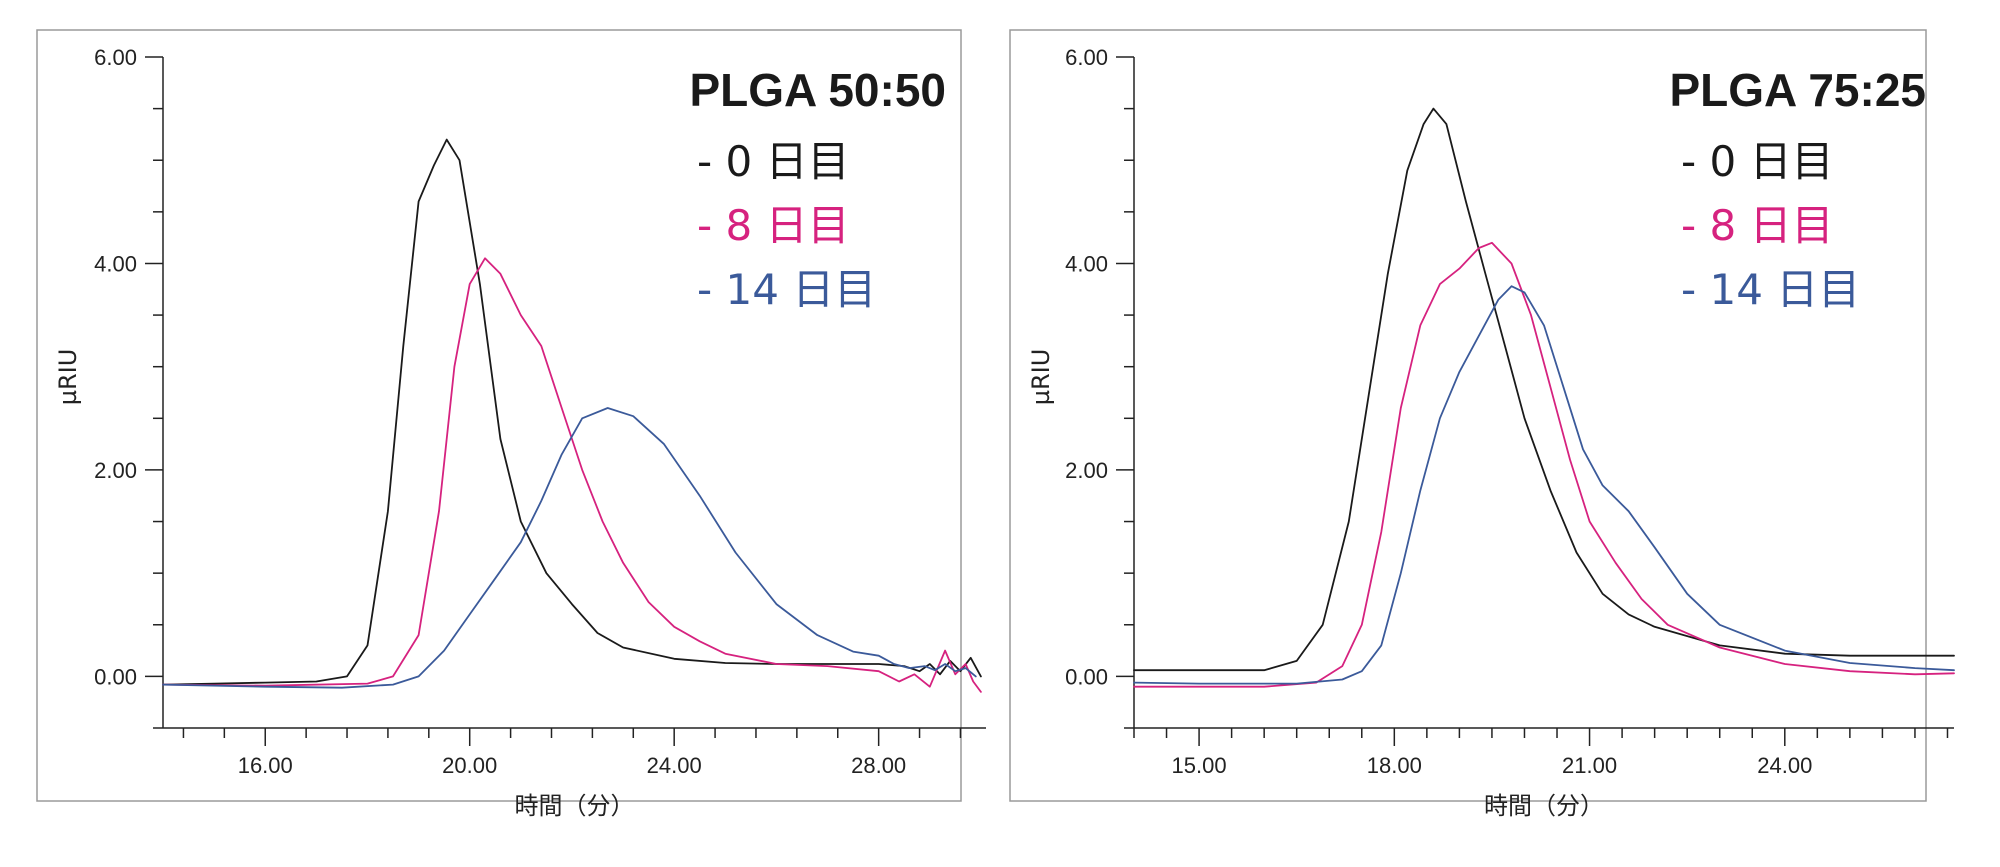 This screenshot has height=867, width=2000. What do you see at coordinates (1199, 765) in the screenshot?
I see `x-tick-label: 15.00` at bounding box center [1199, 765].